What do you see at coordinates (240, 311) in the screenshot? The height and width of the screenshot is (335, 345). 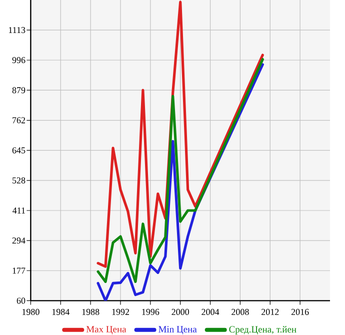 I see `x-tick-label: 2008` at bounding box center [240, 311].